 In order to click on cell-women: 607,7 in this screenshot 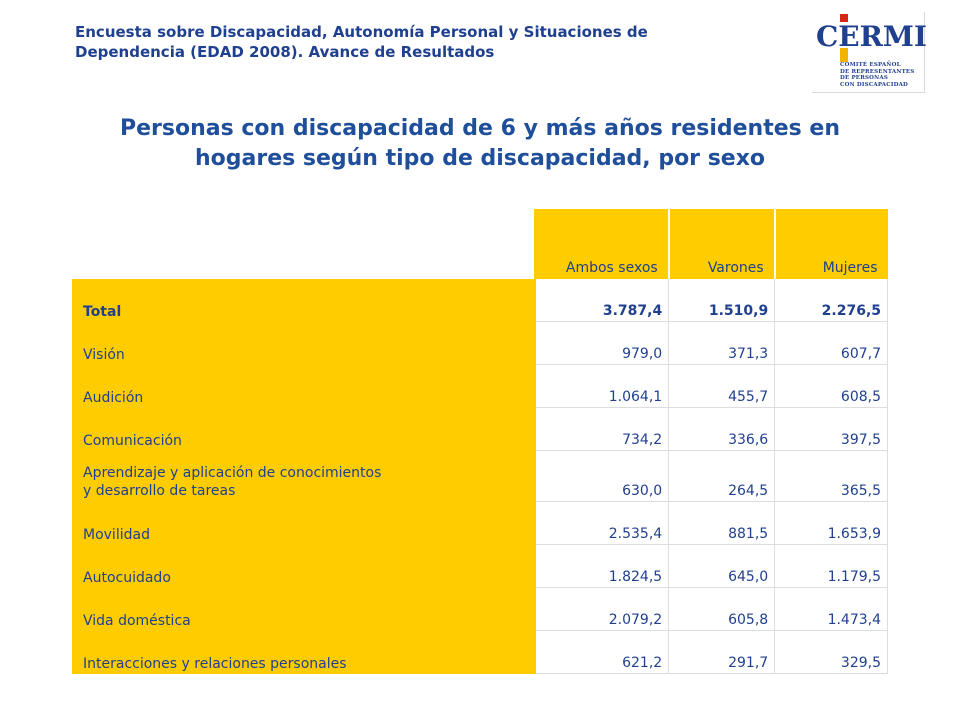, I will do `click(831, 343)`.